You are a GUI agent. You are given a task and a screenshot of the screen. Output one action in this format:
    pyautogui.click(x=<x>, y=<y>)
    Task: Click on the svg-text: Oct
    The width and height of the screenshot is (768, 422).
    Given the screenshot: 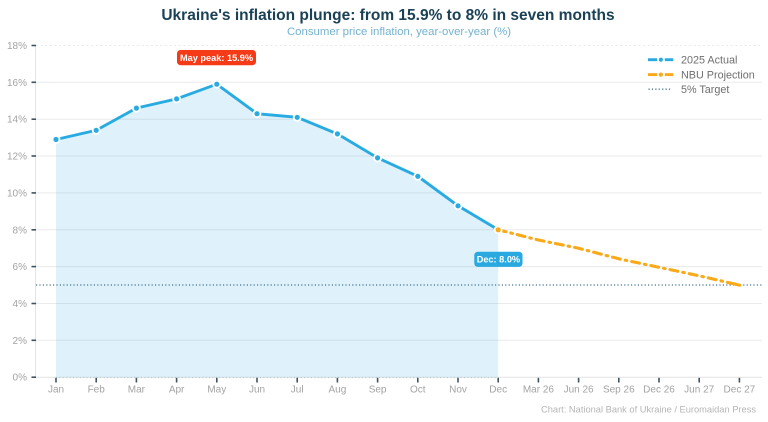 What is the action you would take?
    pyautogui.click(x=418, y=390)
    